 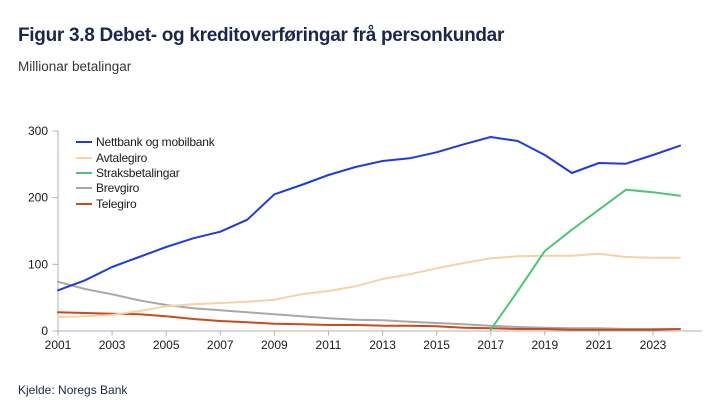 What do you see at coordinates (44, 331) in the screenshot?
I see `y-tick-label: 0` at bounding box center [44, 331].